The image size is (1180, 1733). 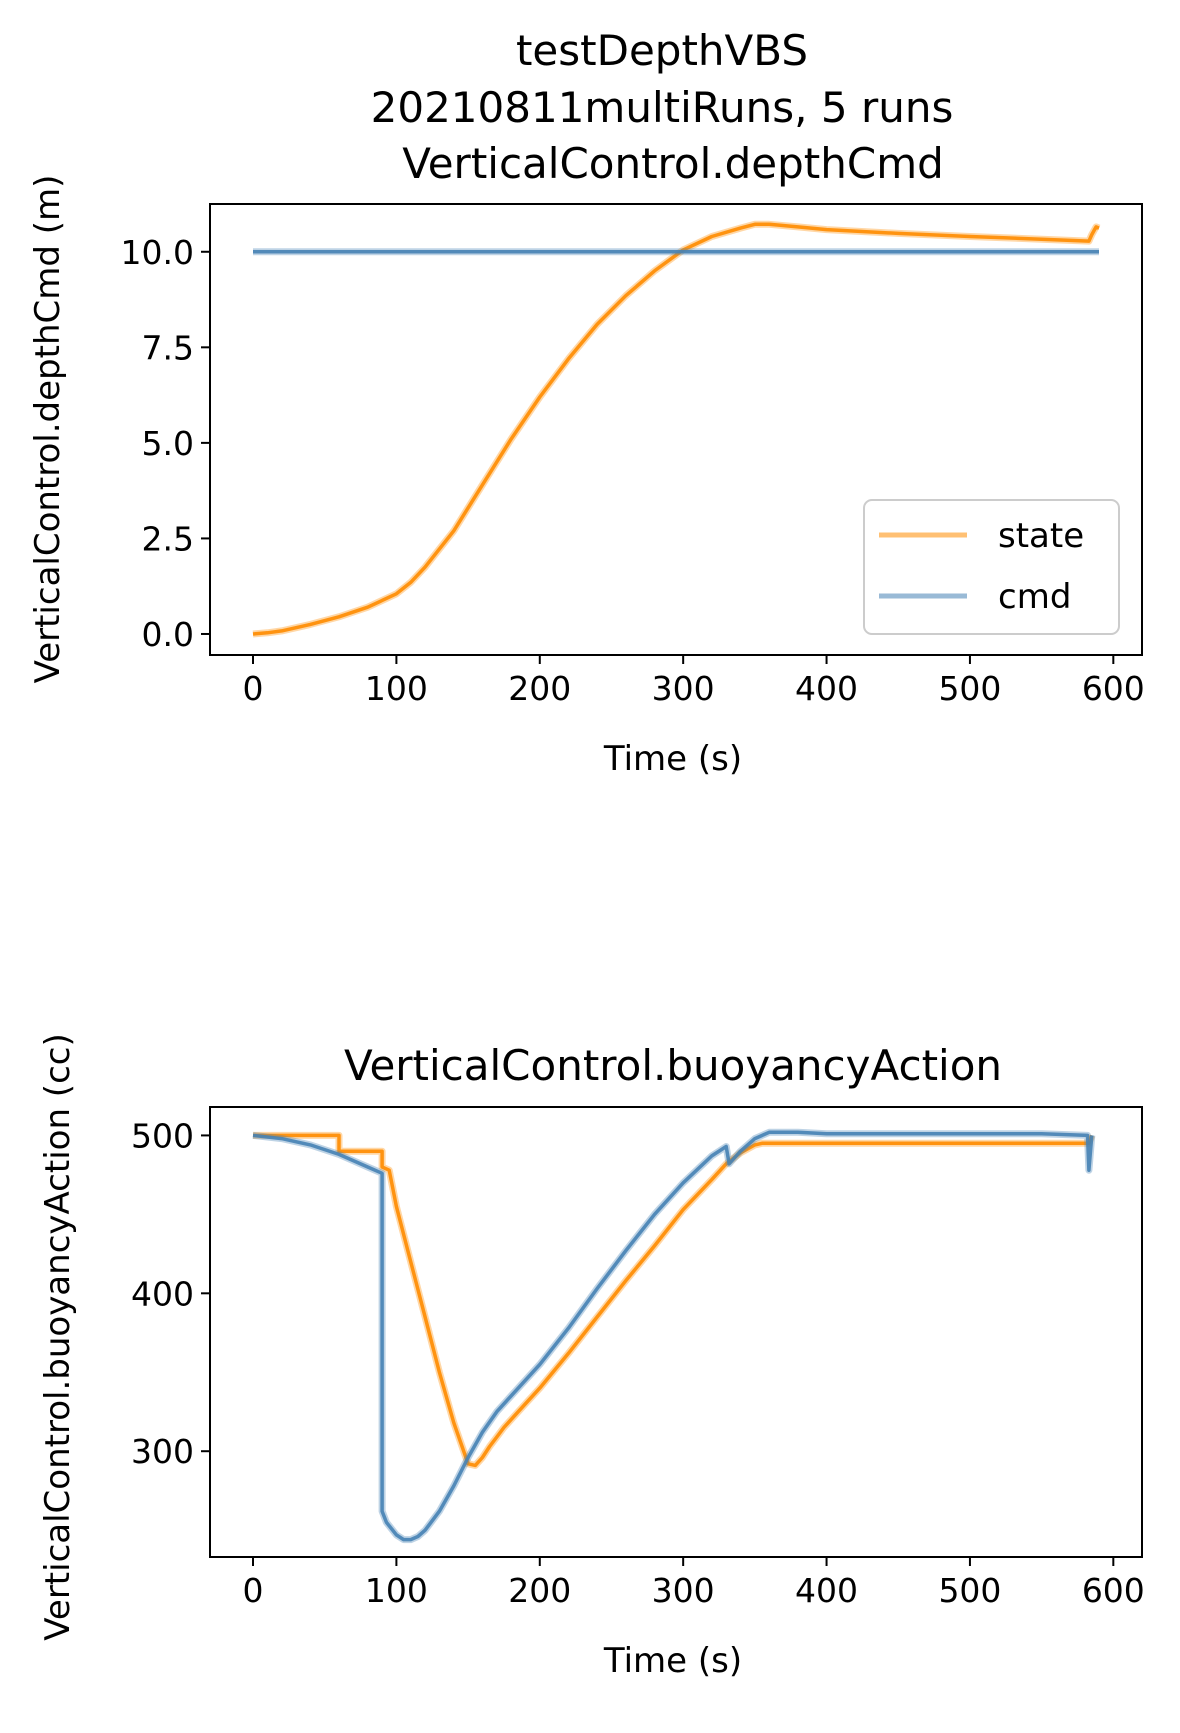 I want to click on buoyancy-plot-y-ticks: 300 400 500, so click(x=170, y=1293).